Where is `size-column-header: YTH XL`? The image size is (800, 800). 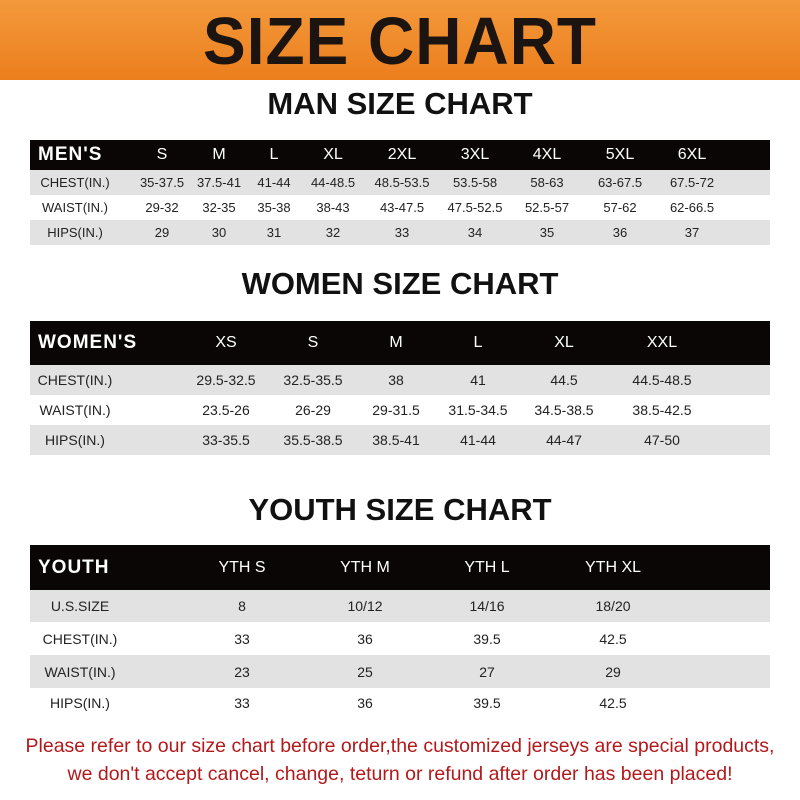
size-column-header: YTH XL is located at coordinates (613, 567).